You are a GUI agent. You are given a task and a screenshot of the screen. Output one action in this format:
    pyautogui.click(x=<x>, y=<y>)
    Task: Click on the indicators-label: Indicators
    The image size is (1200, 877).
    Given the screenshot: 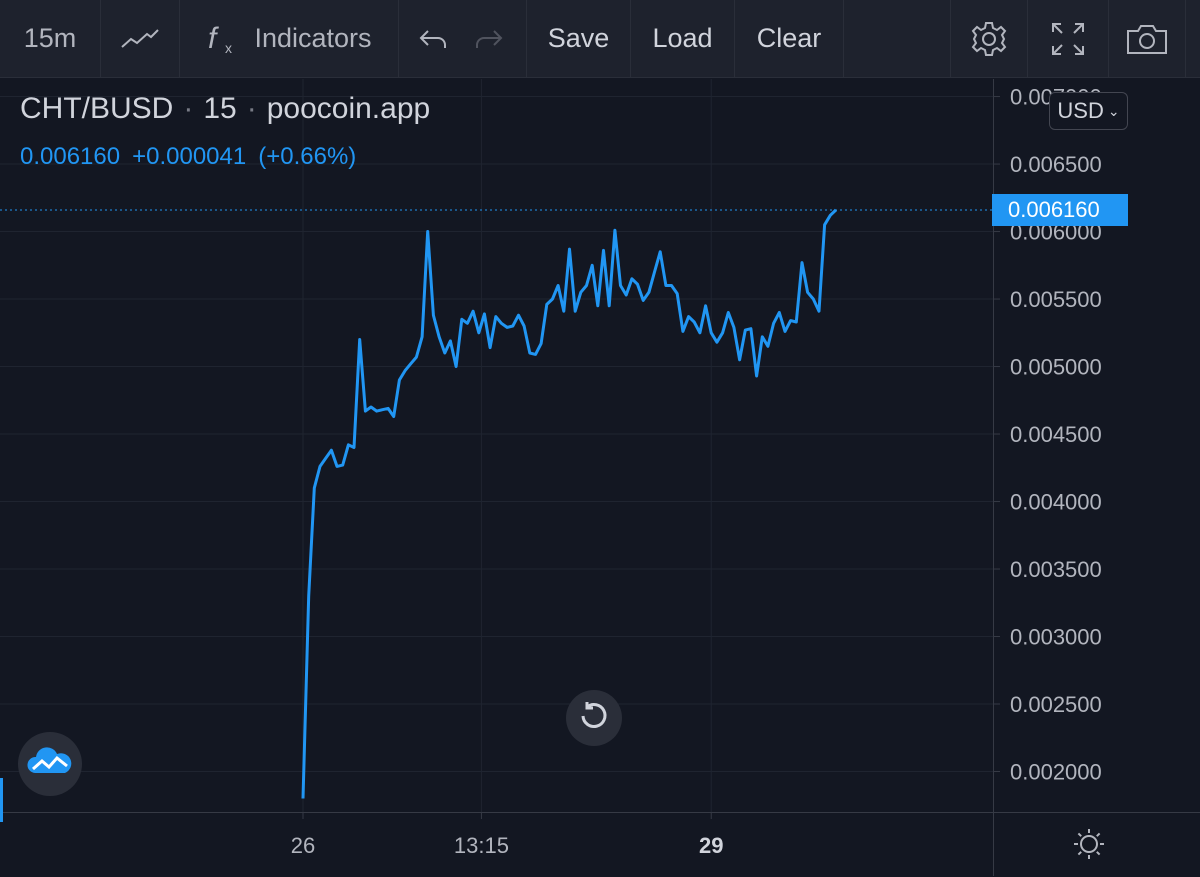 What is the action you would take?
    pyautogui.click(x=313, y=38)
    